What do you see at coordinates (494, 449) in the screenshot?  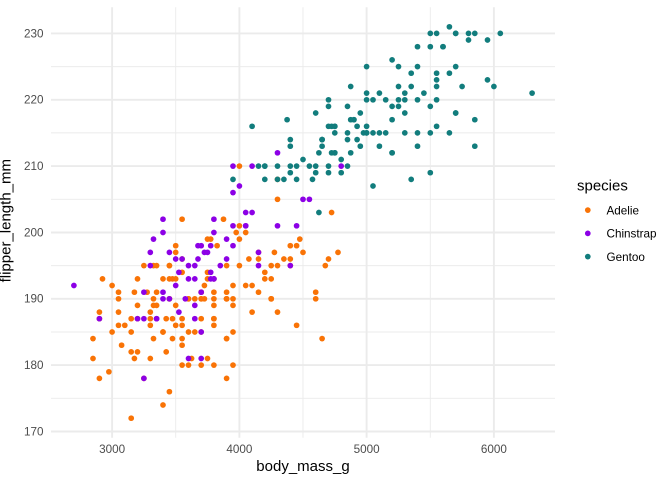 I see `svg-text: 6000` at bounding box center [494, 449].